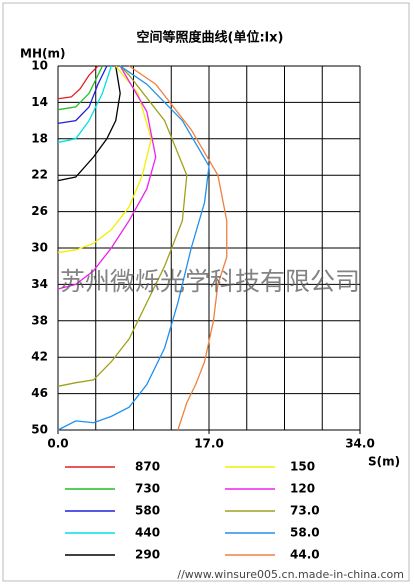 Image resolution: width=414 pixels, height=585 pixels. Describe the element at coordinates (305, 555) in the screenshot. I see `legend-label: 44.0` at that location.